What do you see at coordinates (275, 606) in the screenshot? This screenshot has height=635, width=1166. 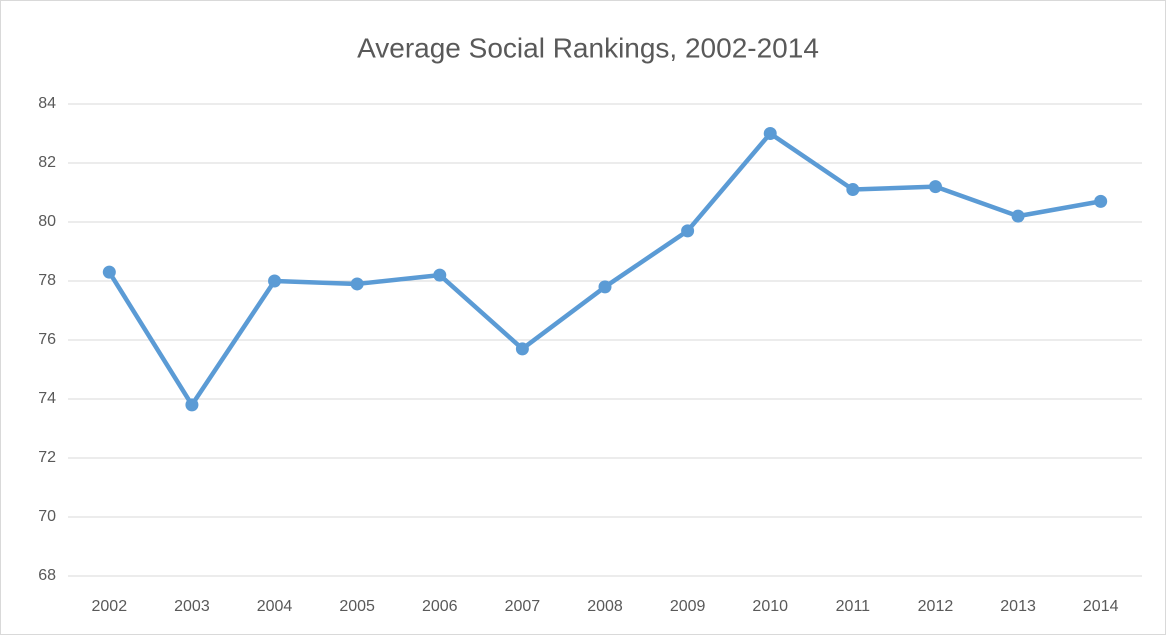 I see `x-tick-label: 2004` at bounding box center [275, 606].